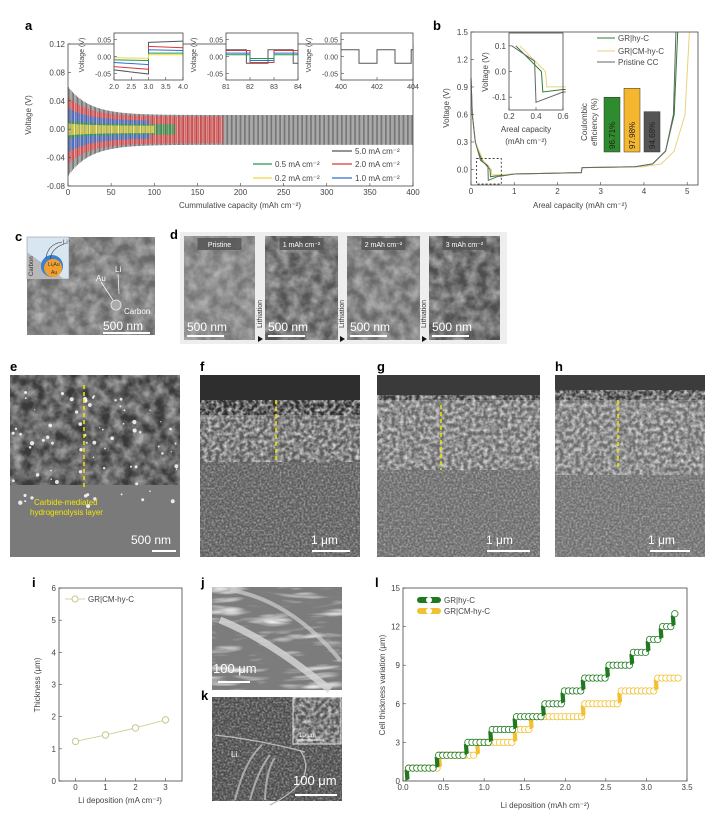 The image size is (717, 831). What do you see at coordinates (489, 171) in the screenshot?
I see `zoom-region-box` at bounding box center [489, 171].